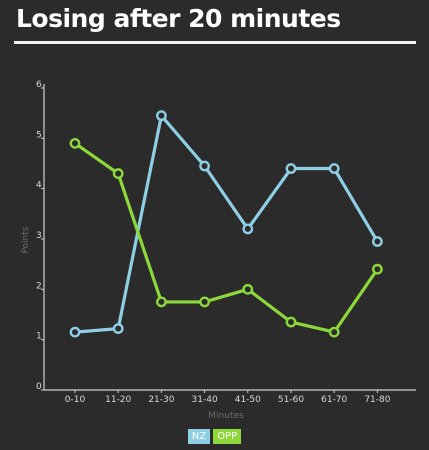  What do you see at coordinates (26, 239) in the screenshot?
I see `y-axis-title: Points` at bounding box center [26, 239].